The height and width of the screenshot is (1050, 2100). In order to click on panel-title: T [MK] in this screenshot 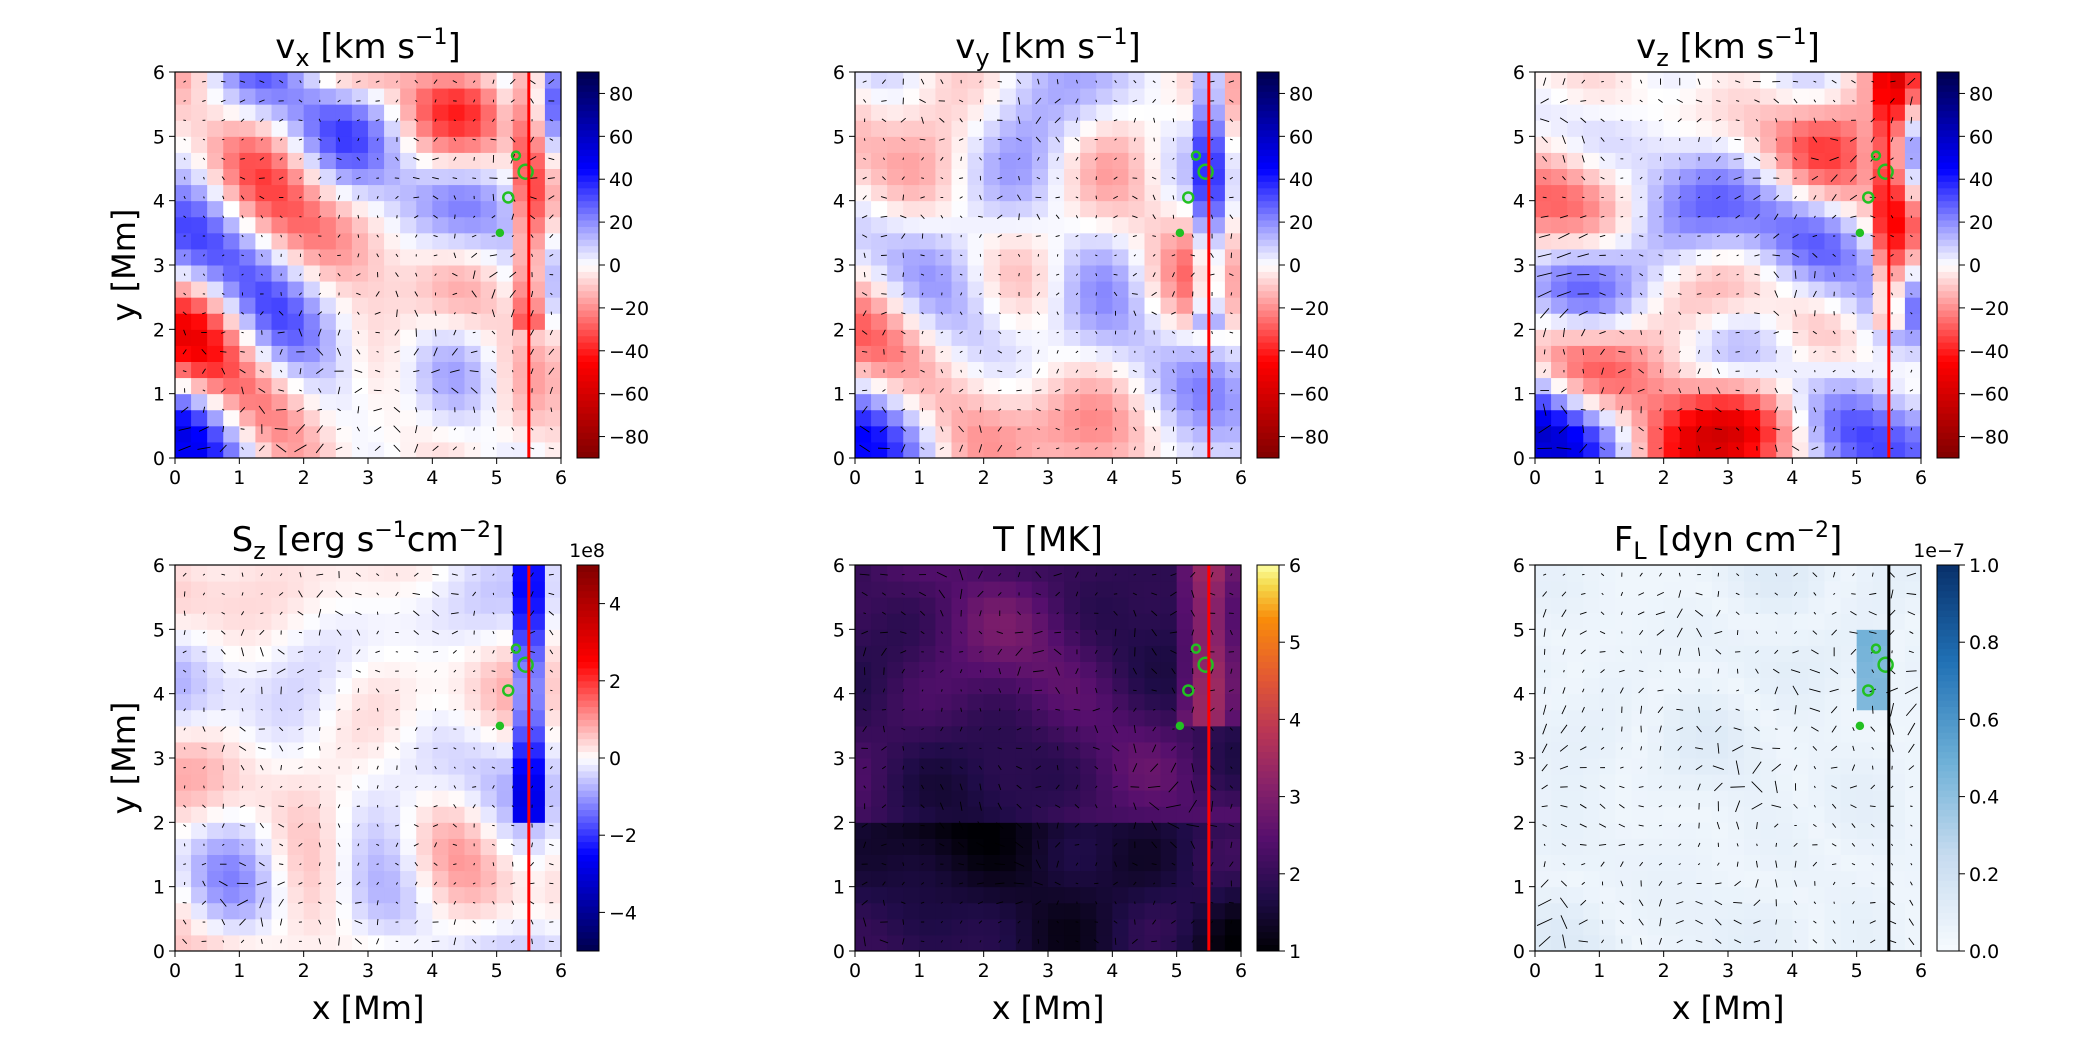, I will do `click(1047, 540)`.